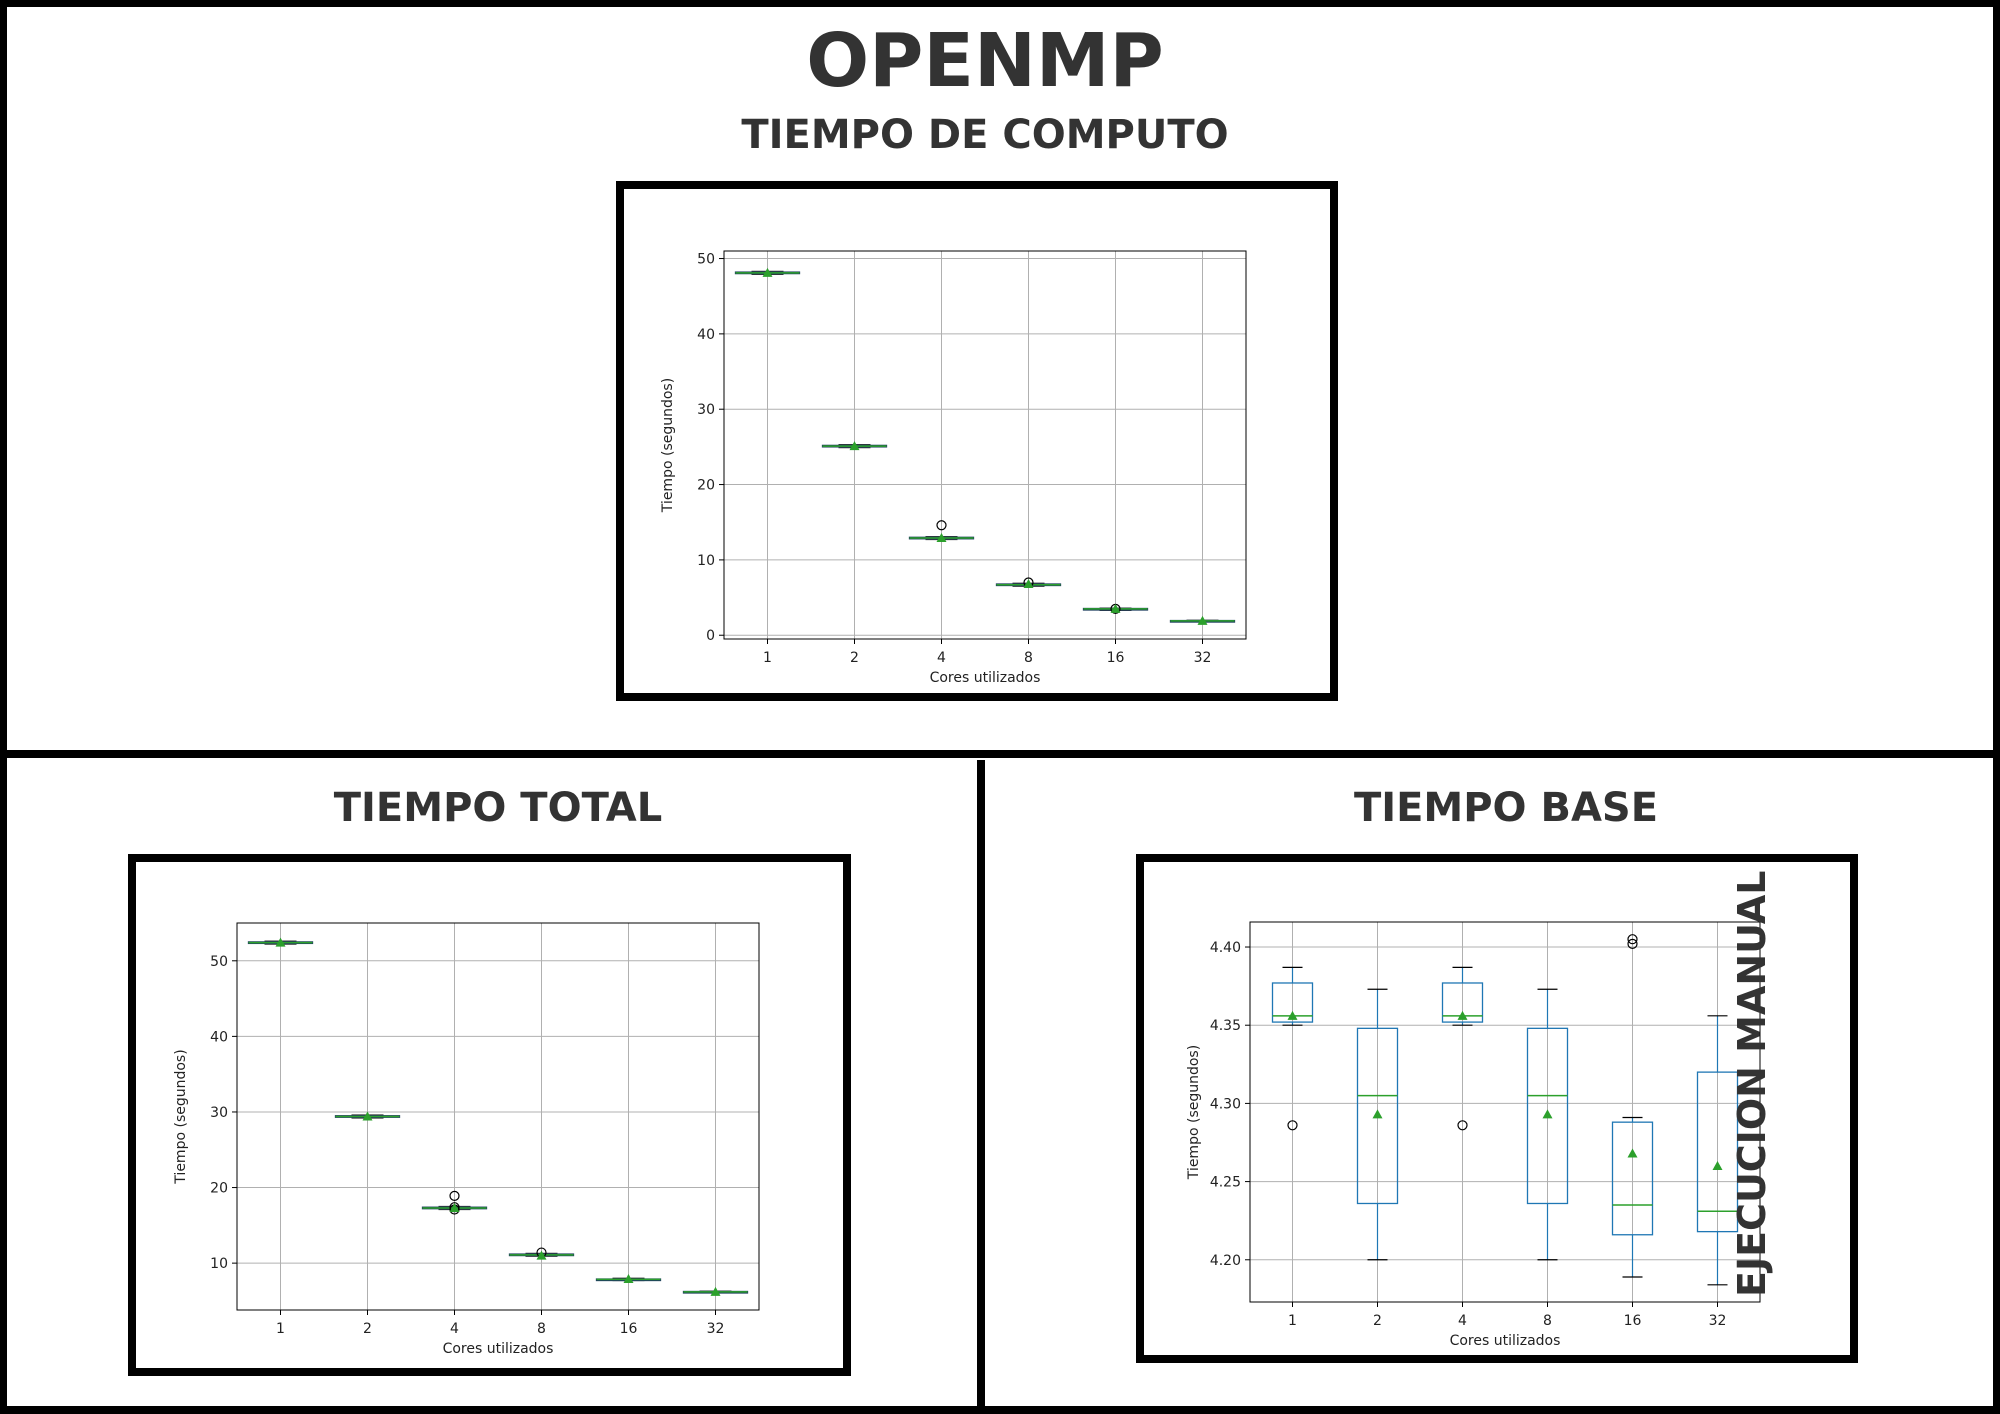 The height and width of the screenshot is (1414, 2000). I want to click on vertical-divider, so click(981, 1087).